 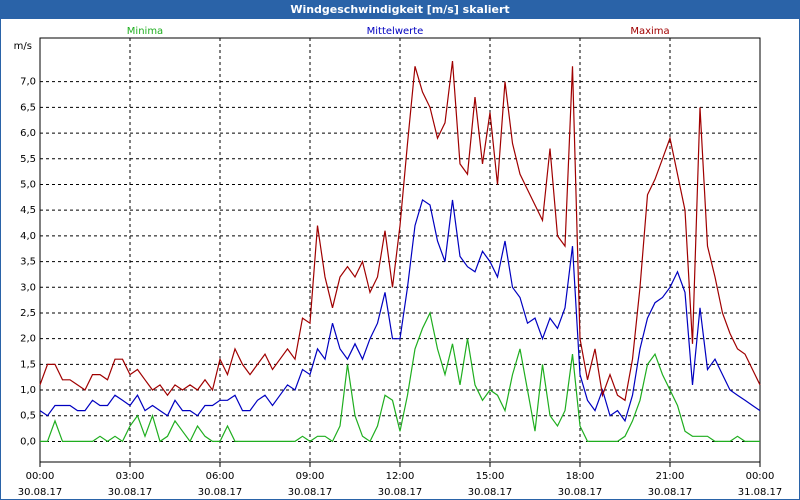 I want to click on y-tick-label: 1,5, so click(x=28, y=364).